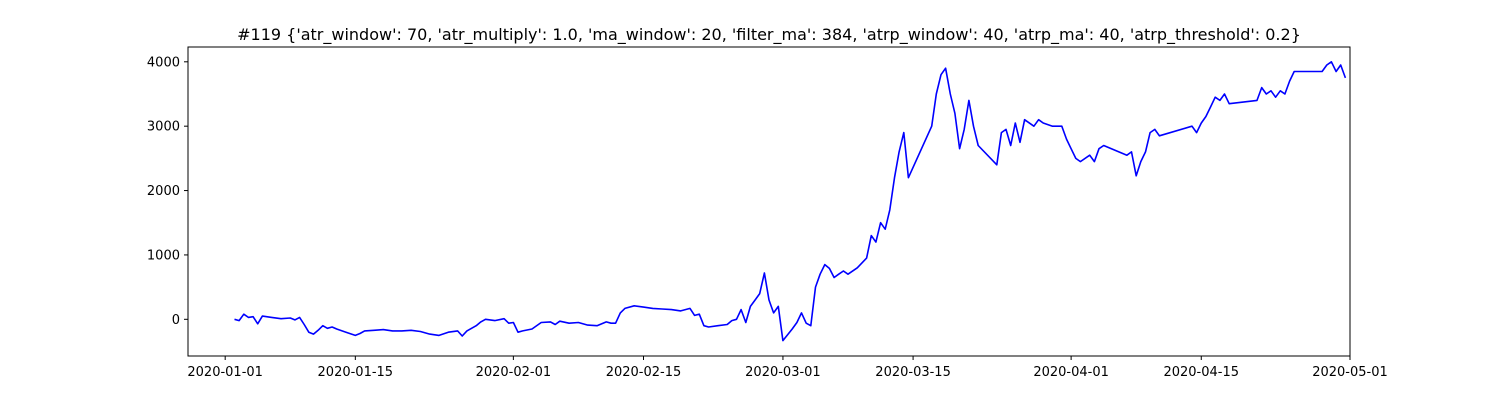 The width and height of the screenshot is (1500, 404). What do you see at coordinates (913, 372) in the screenshot?
I see `x-tick-label: 2020-03-15` at bounding box center [913, 372].